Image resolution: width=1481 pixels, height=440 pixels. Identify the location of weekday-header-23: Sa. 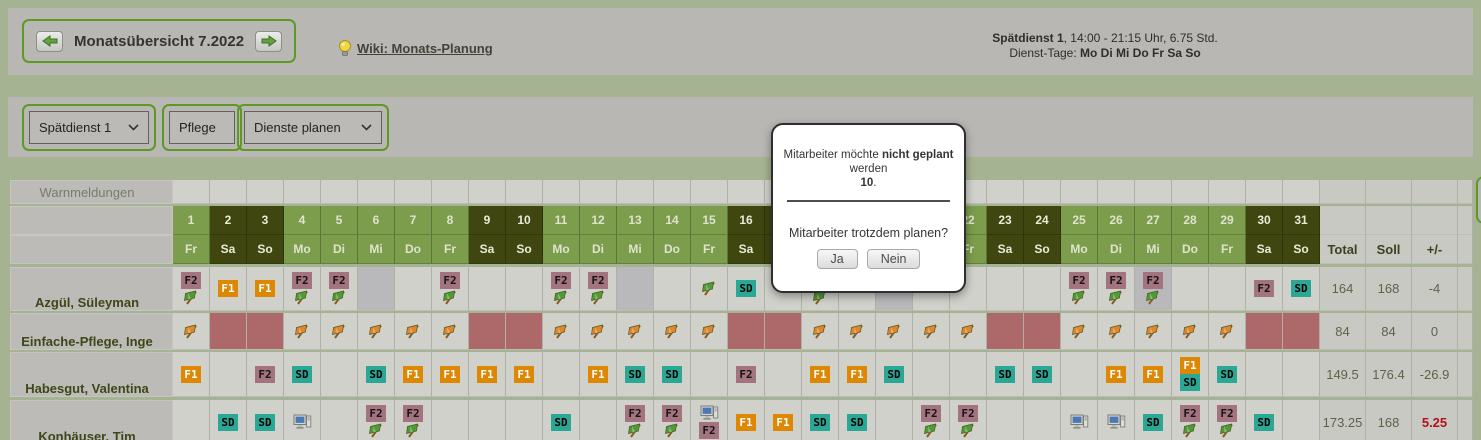
(1005, 249).